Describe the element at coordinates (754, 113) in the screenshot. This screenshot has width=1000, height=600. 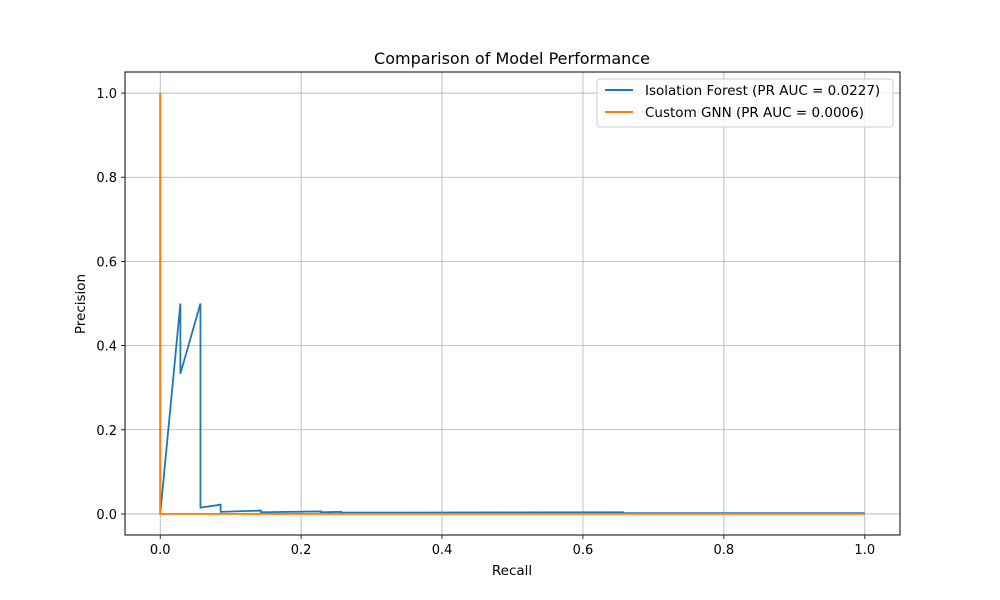
I see `legend-label-custom-gnn: Custom GNN (PR AUC = 0.0006)` at that location.